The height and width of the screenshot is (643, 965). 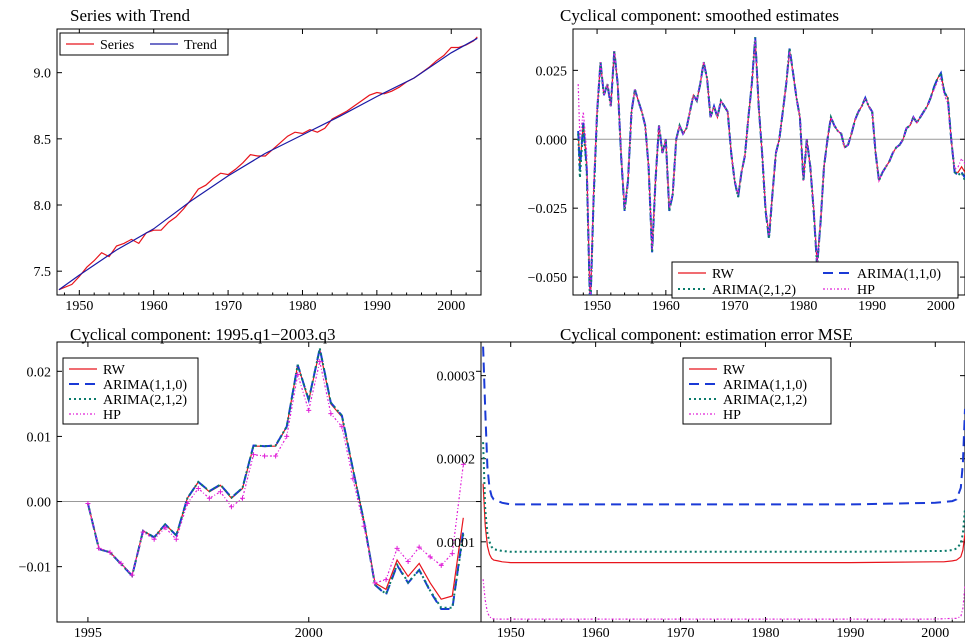 What do you see at coordinates (35, 568) in the screenshot?
I see `y-tick-label: −0.01` at bounding box center [35, 568].